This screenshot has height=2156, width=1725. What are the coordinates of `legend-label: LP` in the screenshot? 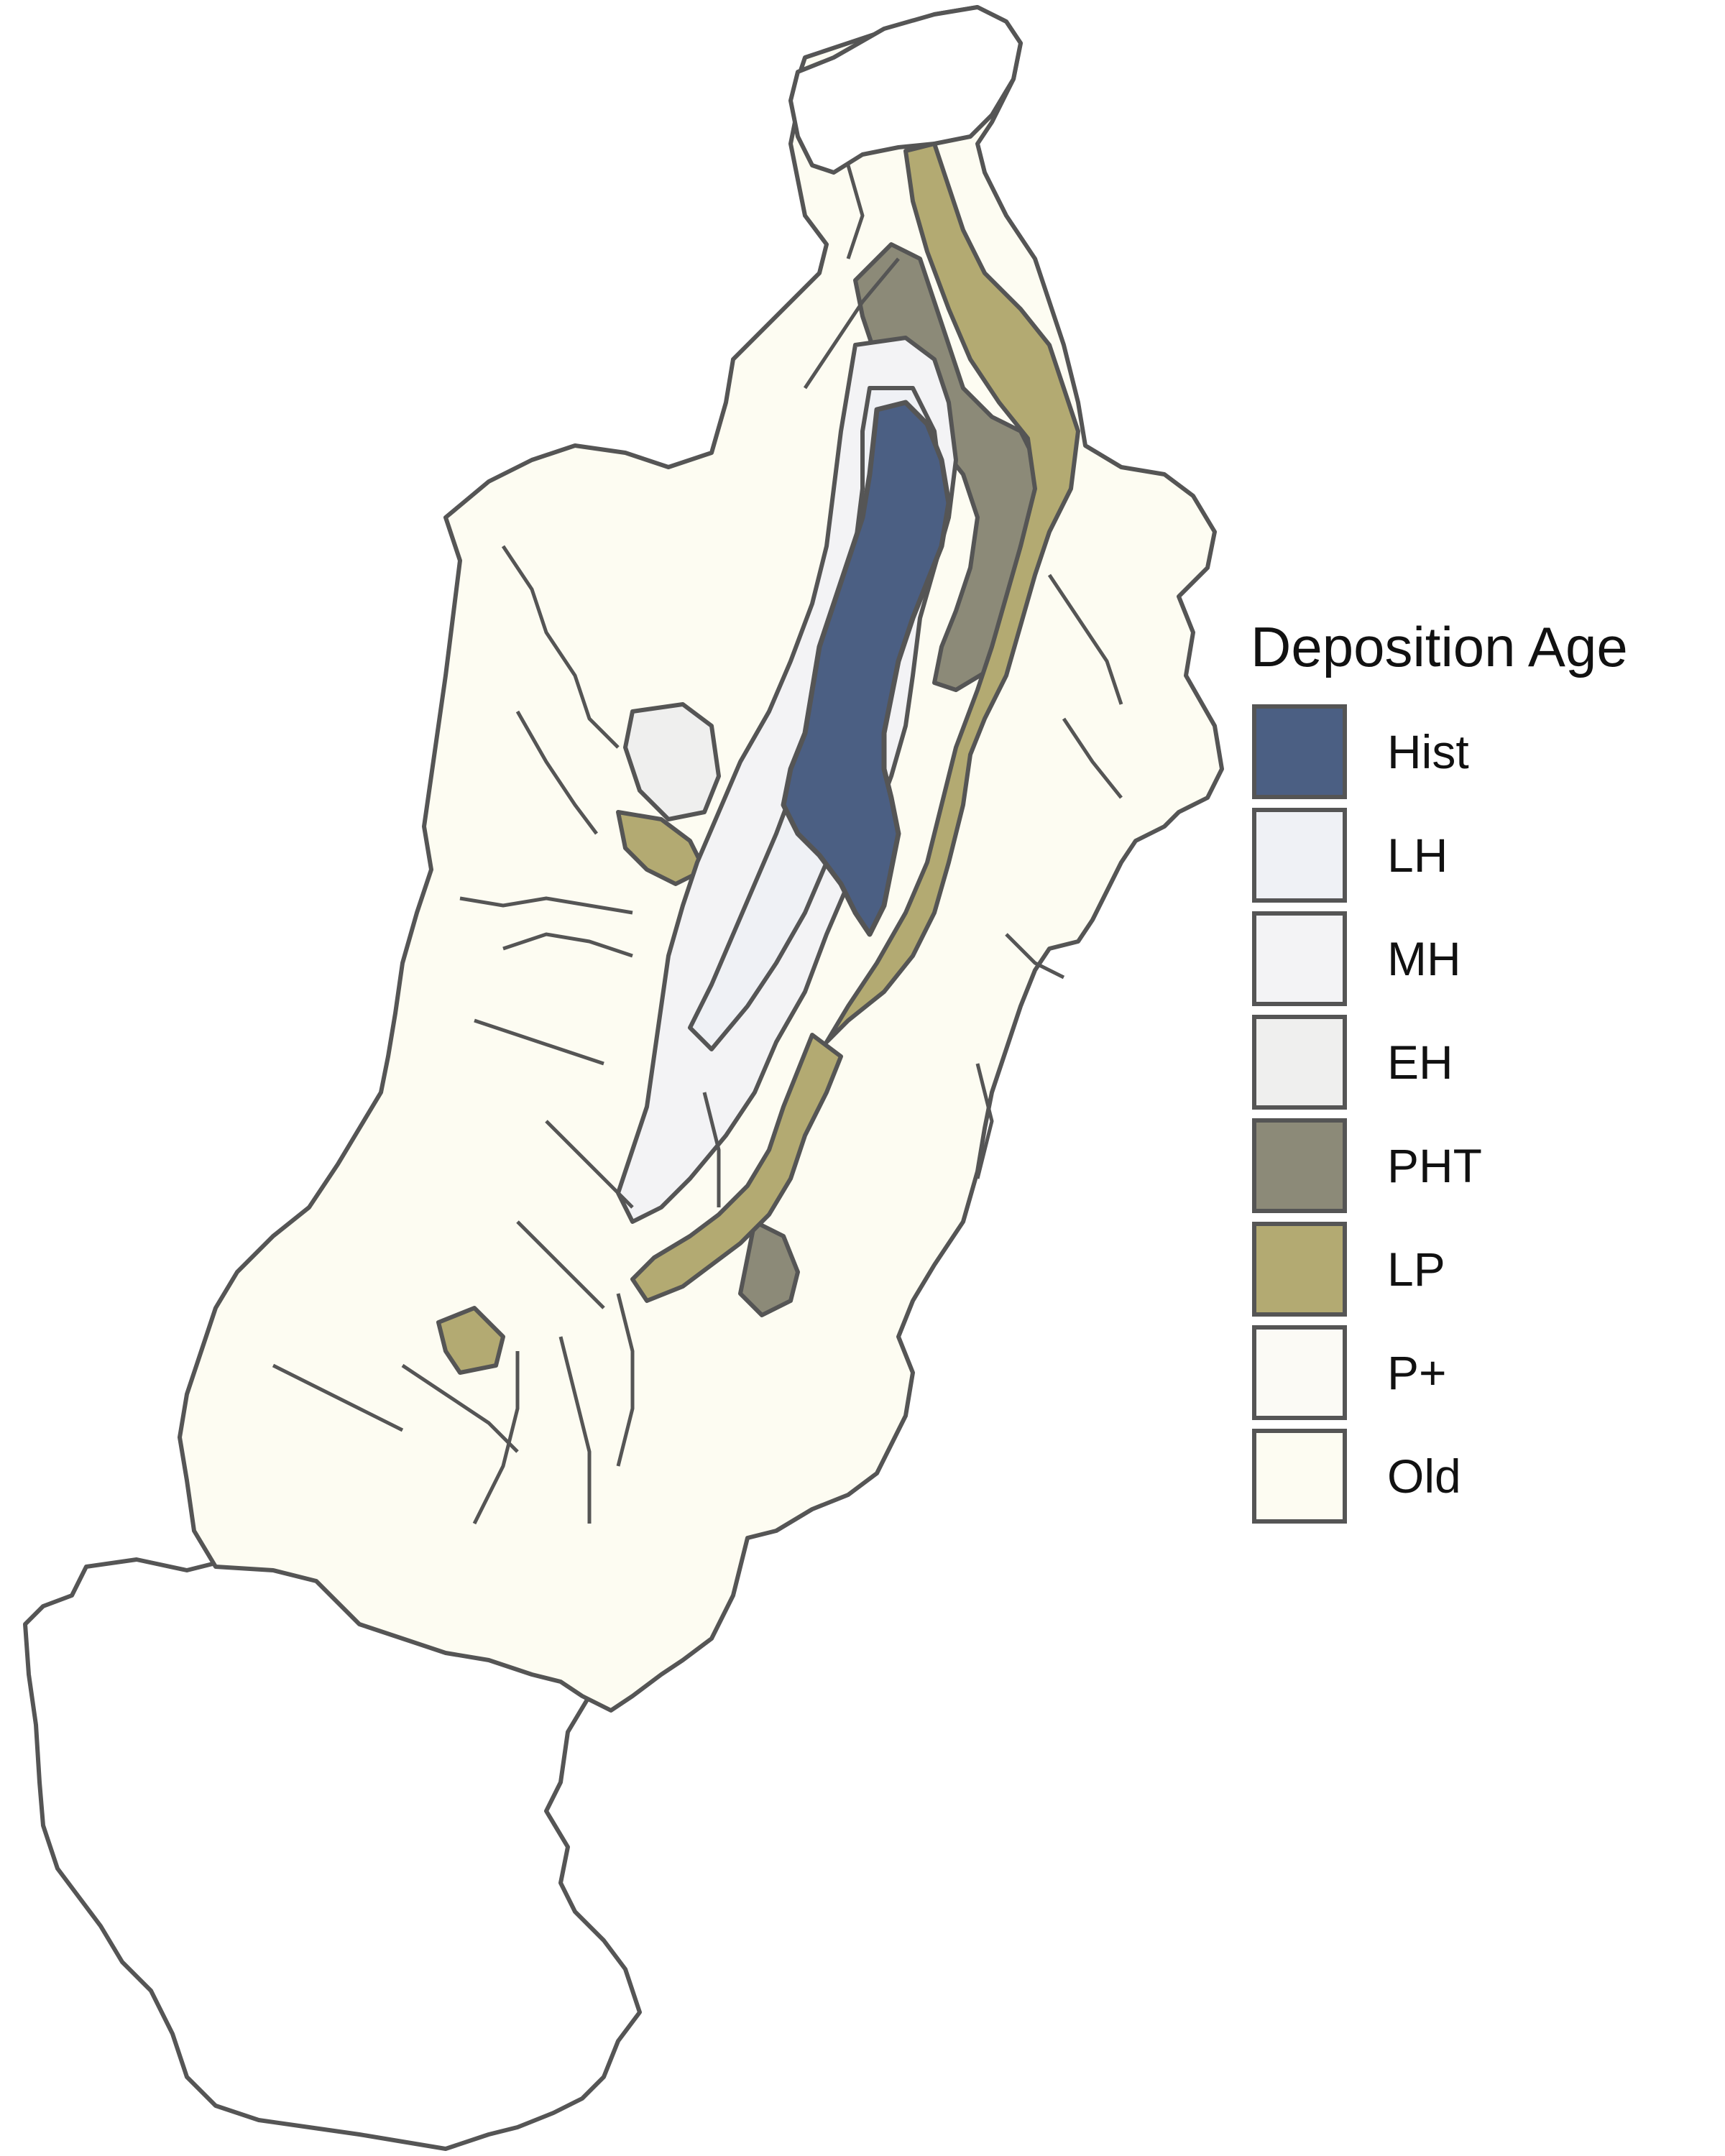 It's located at (1416, 1269).